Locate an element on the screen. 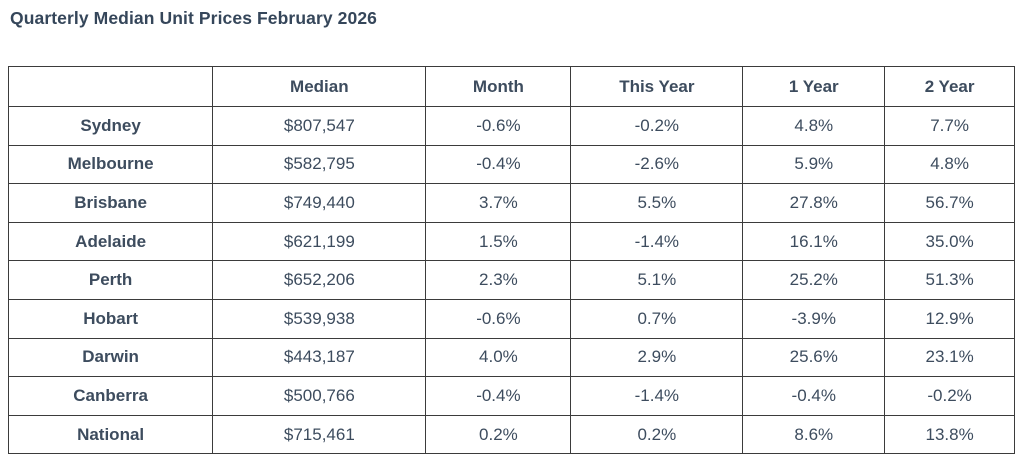  table-row-brisbane: Brisbane $749,440 3.7% 5.5% 27.8% 56.7% is located at coordinates (511, 203).